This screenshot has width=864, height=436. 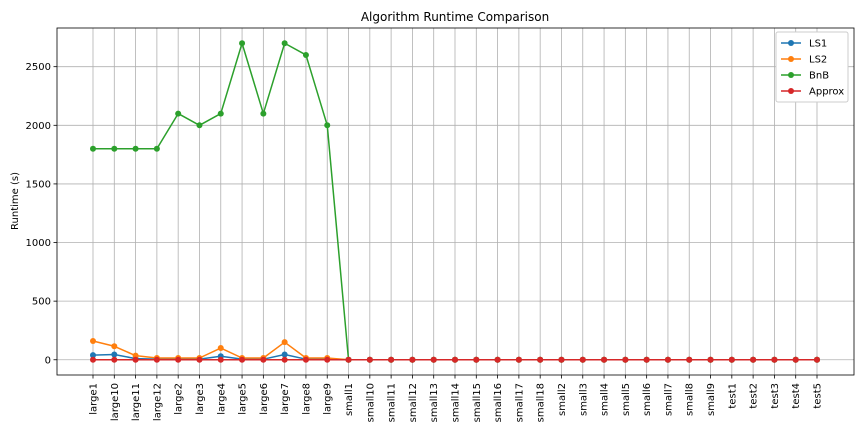 What do you see at coordinates (221, 399) in the screenshot?
I see `x-tick-label: large4` at bounding box center [221, 399].